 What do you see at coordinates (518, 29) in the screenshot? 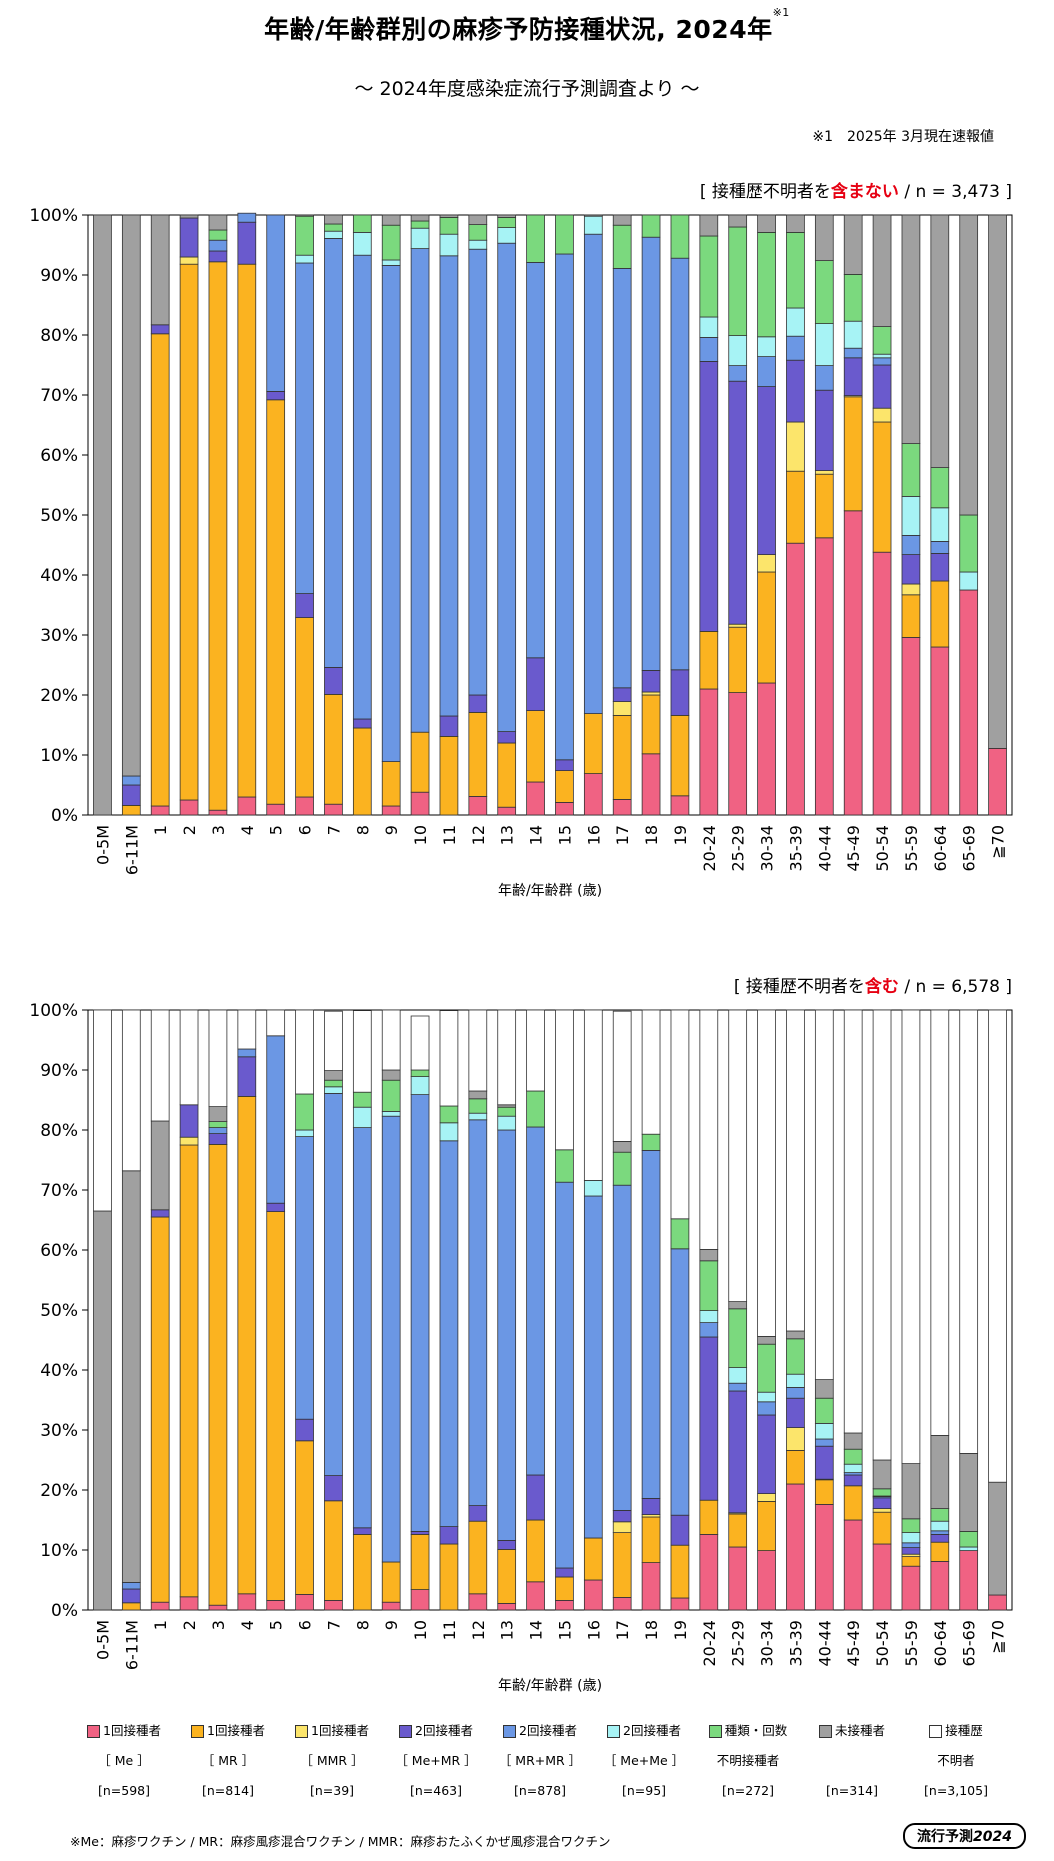
I see `title-text: 年齢/年齢群別の麻疹予防接種状況, 2024年` at bounding box center [518, 29].